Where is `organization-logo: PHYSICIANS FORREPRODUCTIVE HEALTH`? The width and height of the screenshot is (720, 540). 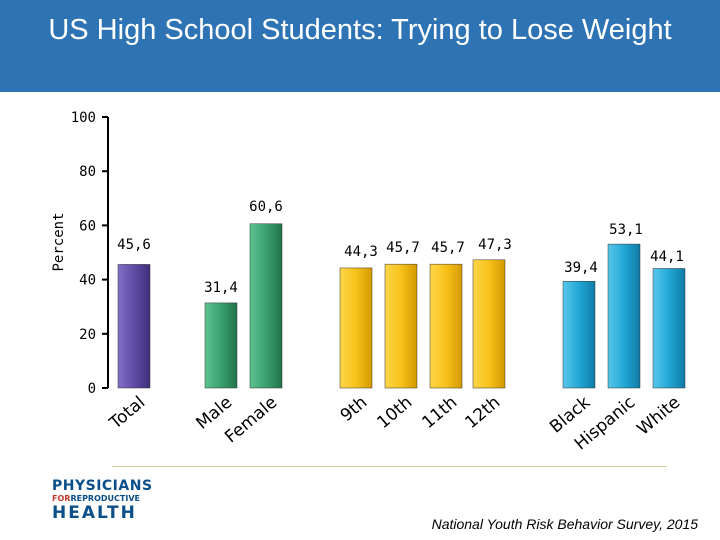 organization-logo: PHYSICIANS FORREPRODUCTIVE HEALTH is located at coordinates (102, 503).